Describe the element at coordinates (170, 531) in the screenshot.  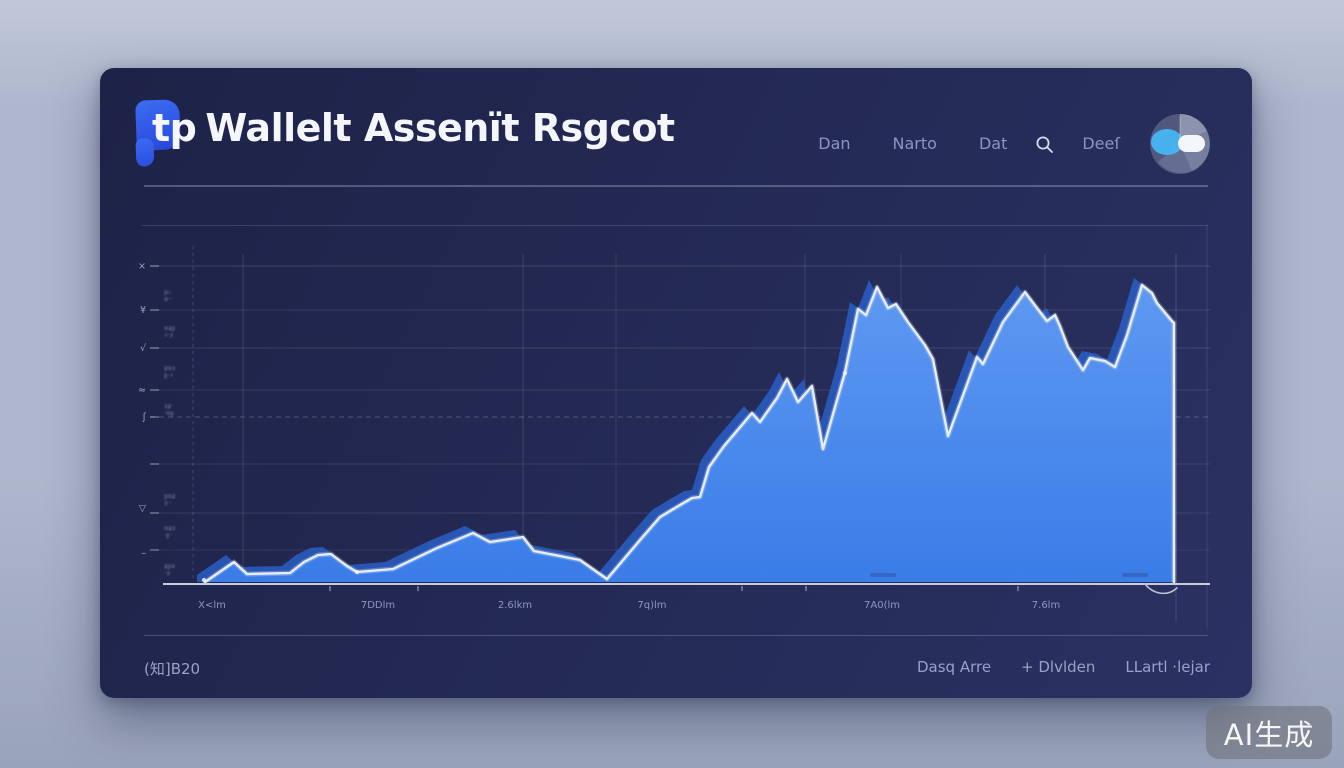
I see `svg-text:ɞʑɜ·ʂˑ: ɞʑɜ ·ʂˑ` at that location.